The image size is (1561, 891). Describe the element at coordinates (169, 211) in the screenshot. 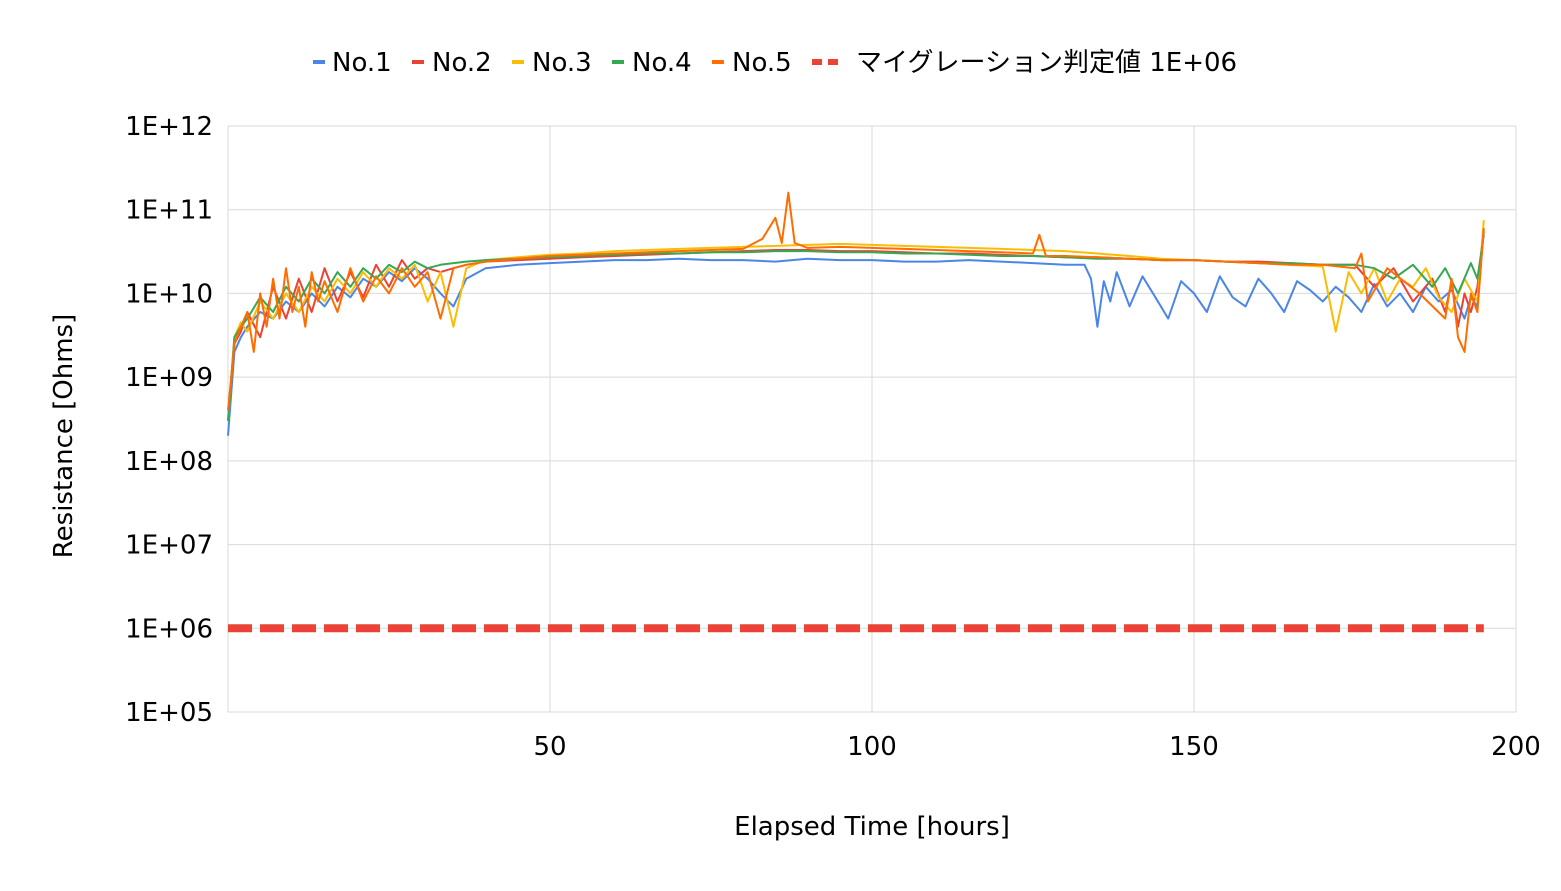

I see `y-tick-label: 1E+11` at that location.